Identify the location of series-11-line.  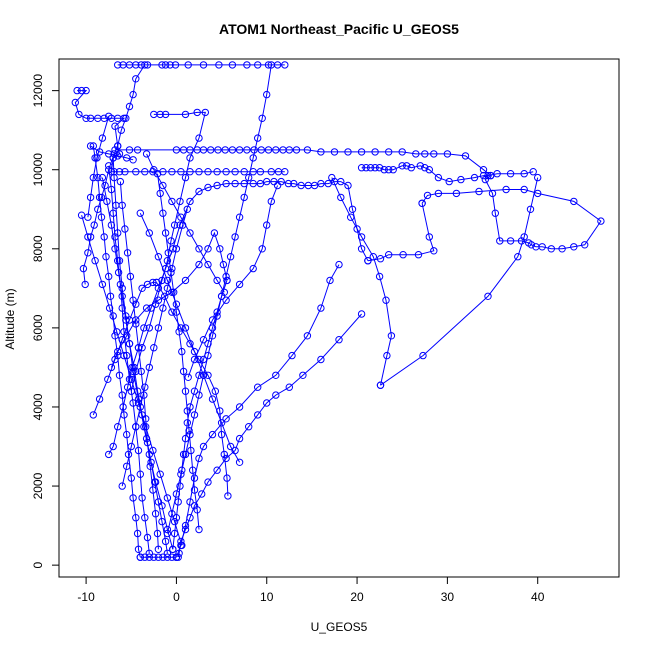
(257, 411).